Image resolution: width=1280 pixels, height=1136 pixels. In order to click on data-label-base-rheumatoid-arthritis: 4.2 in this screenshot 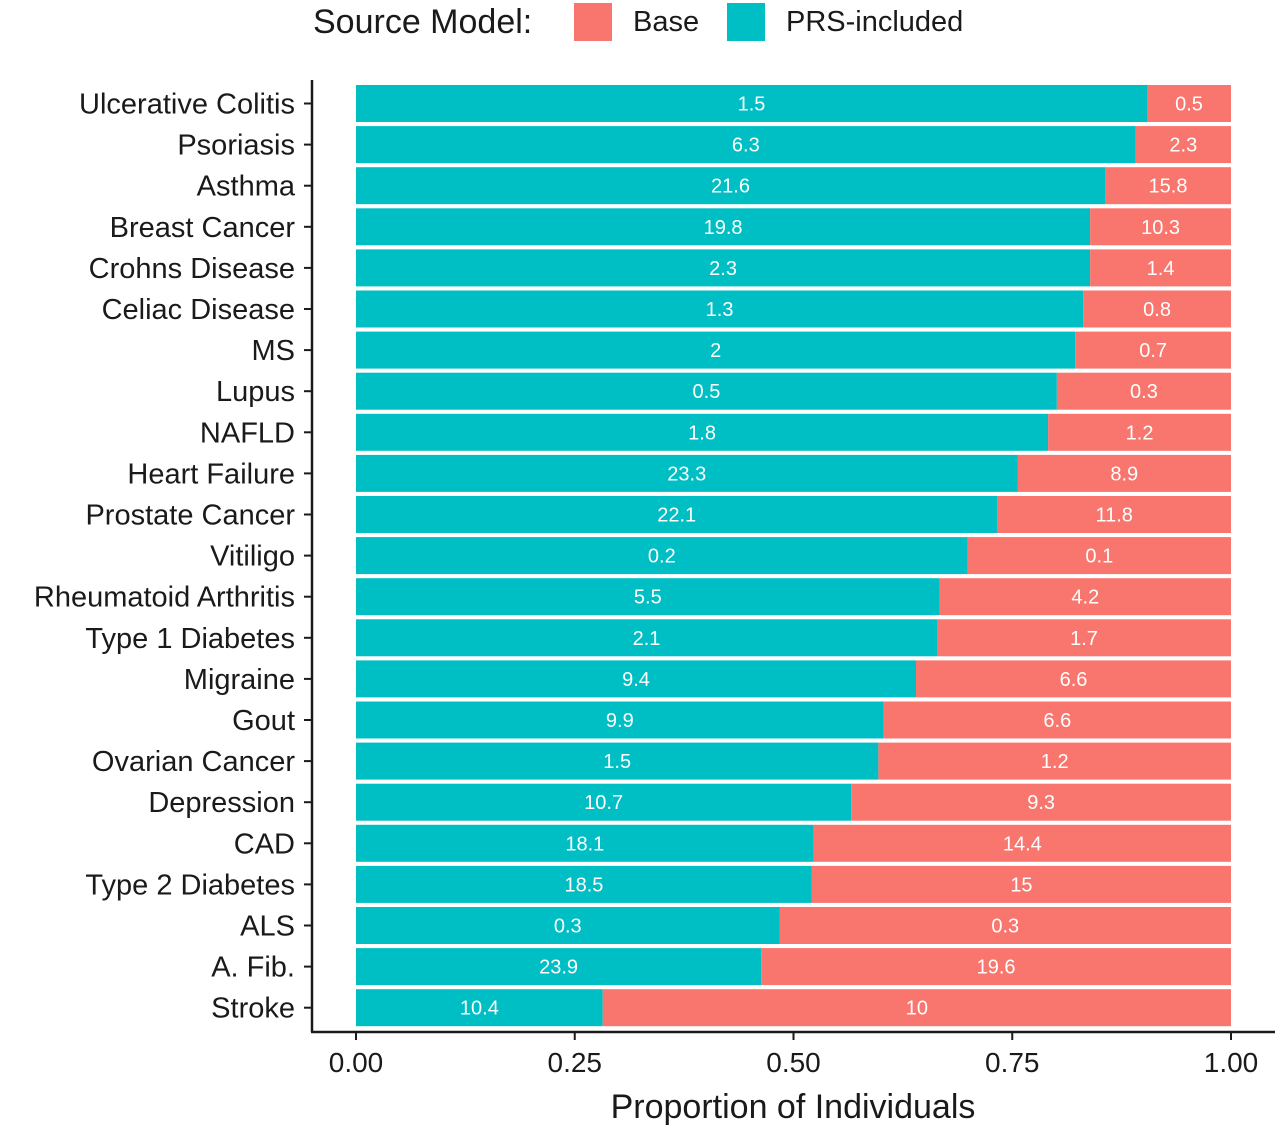, I will do `click(1085, 598)`.